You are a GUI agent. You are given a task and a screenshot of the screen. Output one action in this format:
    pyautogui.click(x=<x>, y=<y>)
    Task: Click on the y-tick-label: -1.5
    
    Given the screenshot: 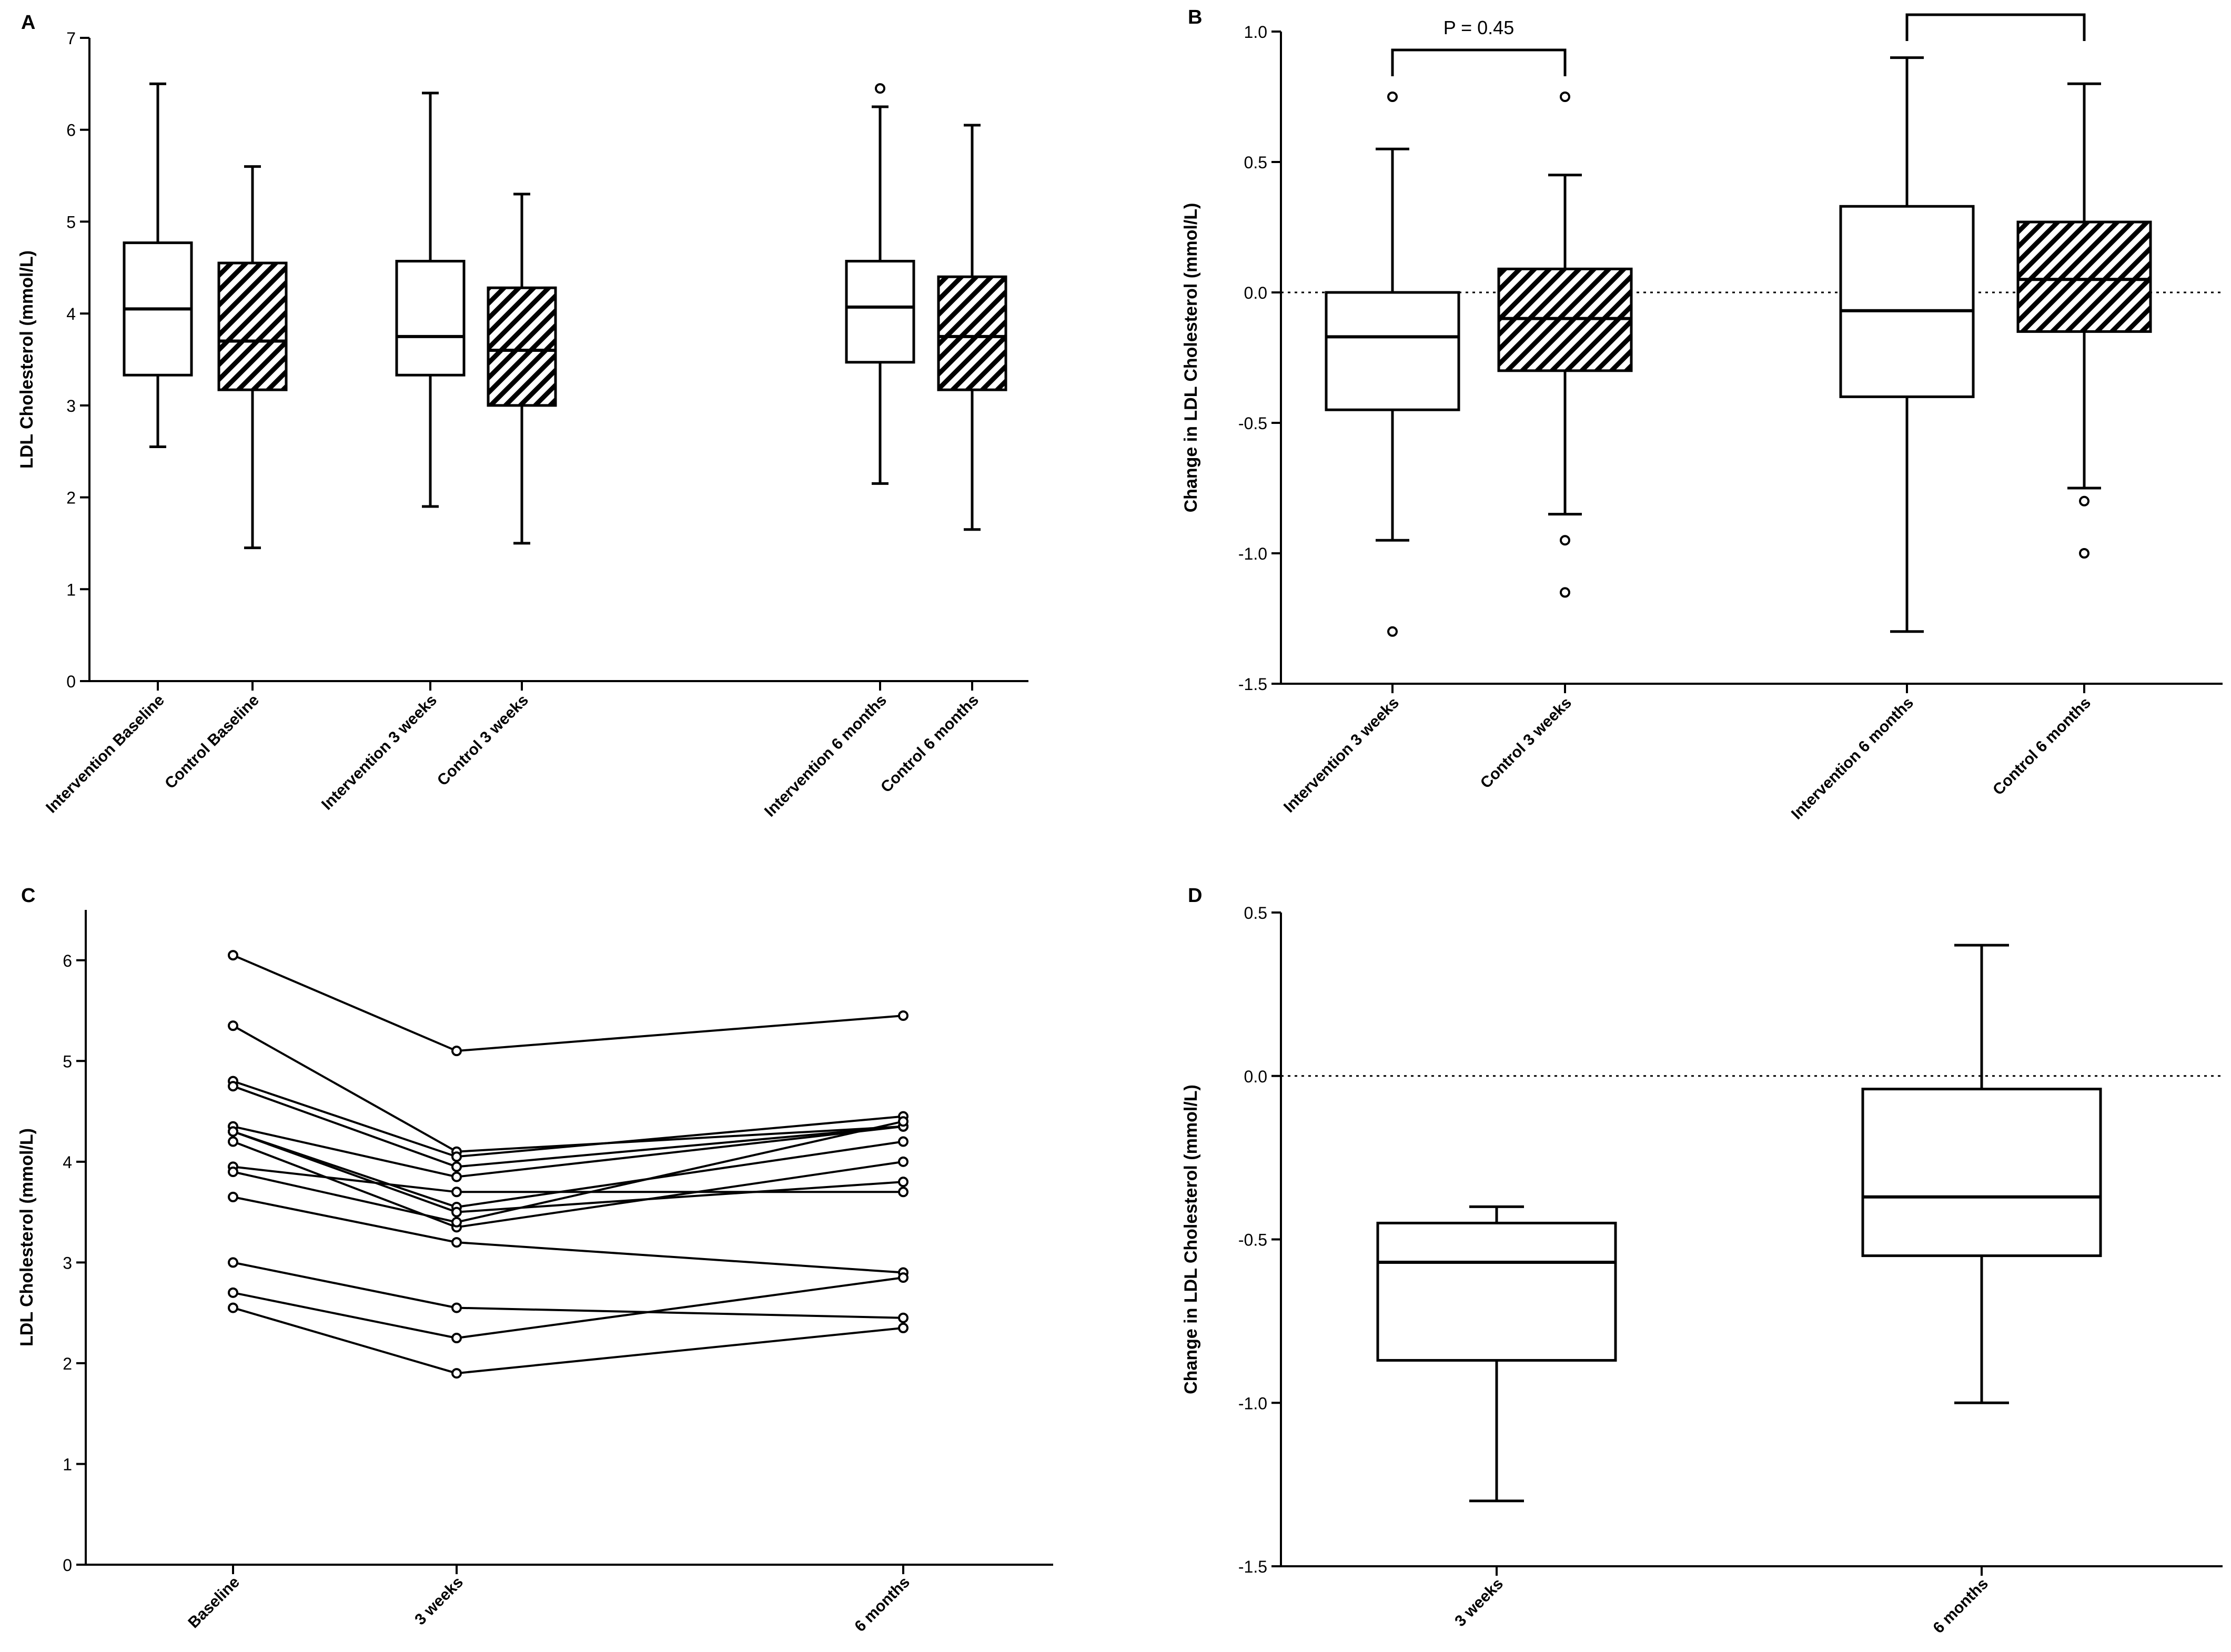 What is the action you would take?
    pyautogui.click(x=1252, y=684)
    